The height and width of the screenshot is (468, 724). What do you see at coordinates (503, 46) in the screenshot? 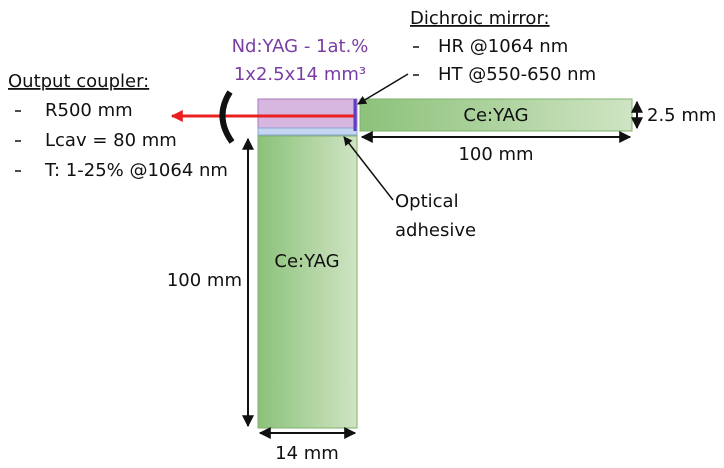
I see `dichroic-item: HR @1064 nm` at bounding box center [503, 46].